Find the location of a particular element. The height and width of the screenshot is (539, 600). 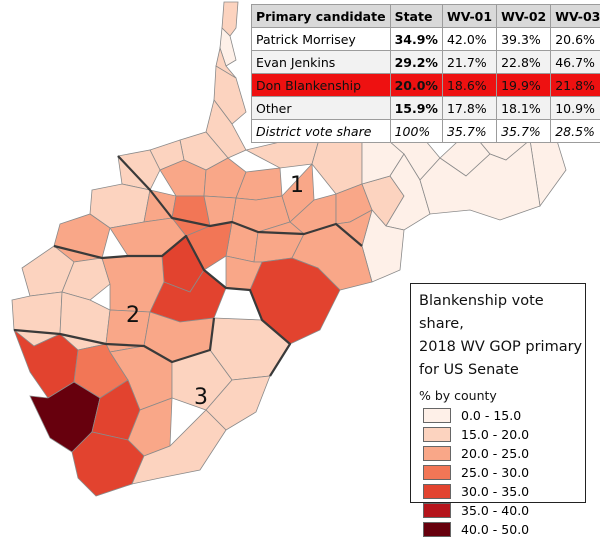

table-row-highlighted: Don Blankenship 20.0% 18.6% 19.9% 21.8% is located at coordinates (426, 85).